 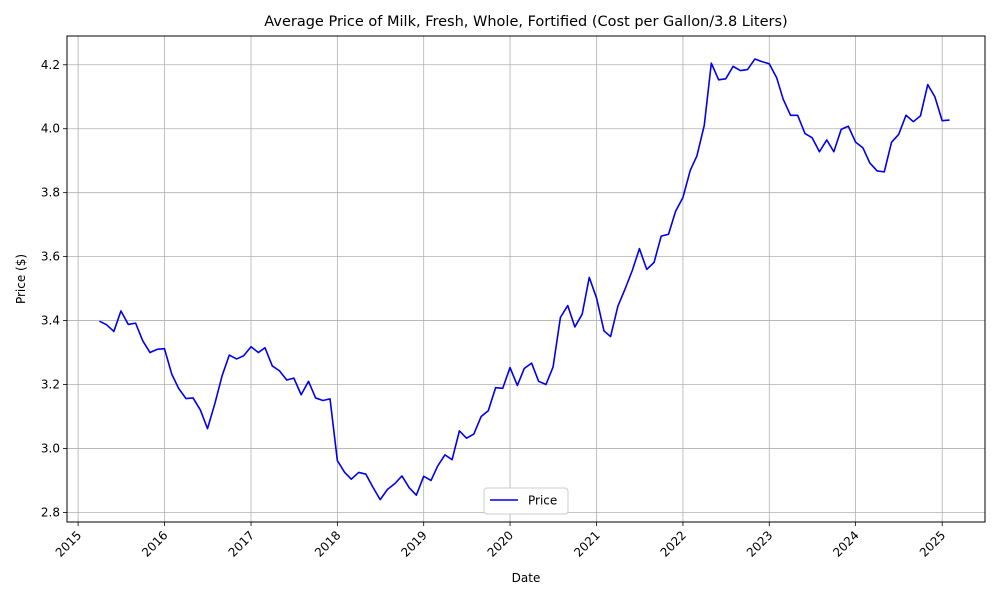 What do you see at coordinates (542, 501) in the screenshot?
I see `legend-label: Price` at bounding box center [542, 501].